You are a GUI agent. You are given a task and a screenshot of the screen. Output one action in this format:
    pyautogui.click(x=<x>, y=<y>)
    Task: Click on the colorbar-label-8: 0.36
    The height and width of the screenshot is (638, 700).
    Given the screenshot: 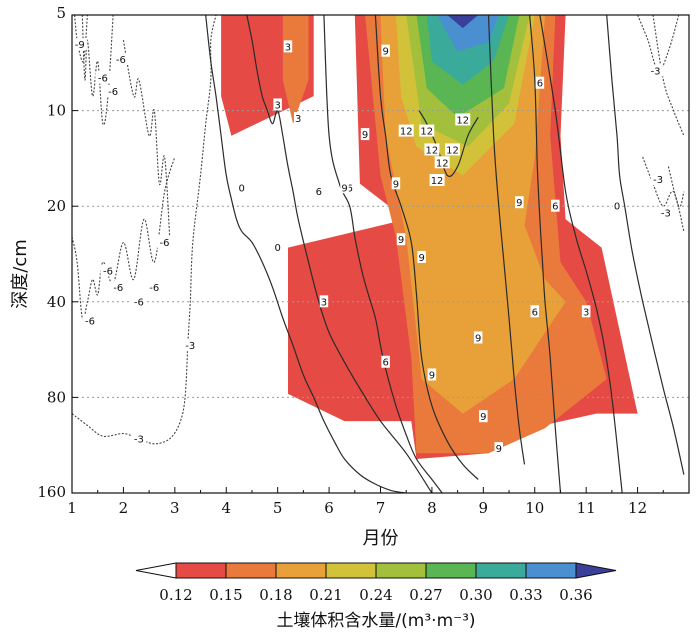 What is the action you would take?
    pyautogui.click(x=575, y=595)
    